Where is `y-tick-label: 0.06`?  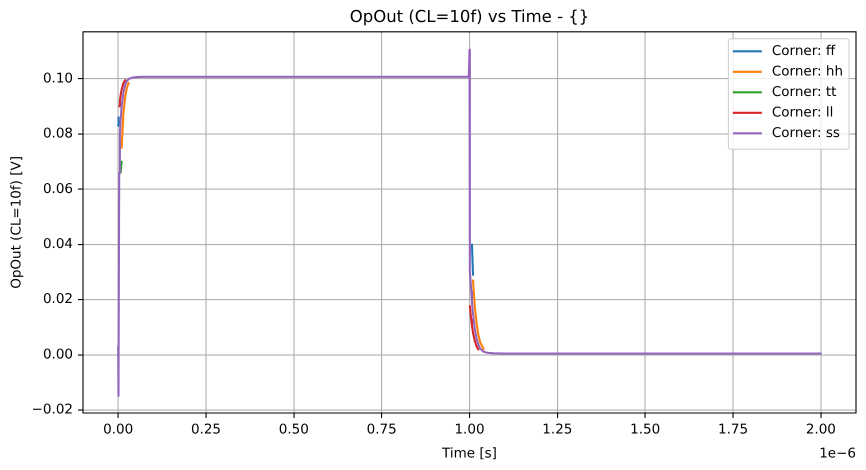
y-tick-label: 0.06 is located at coordinates (57, 188).